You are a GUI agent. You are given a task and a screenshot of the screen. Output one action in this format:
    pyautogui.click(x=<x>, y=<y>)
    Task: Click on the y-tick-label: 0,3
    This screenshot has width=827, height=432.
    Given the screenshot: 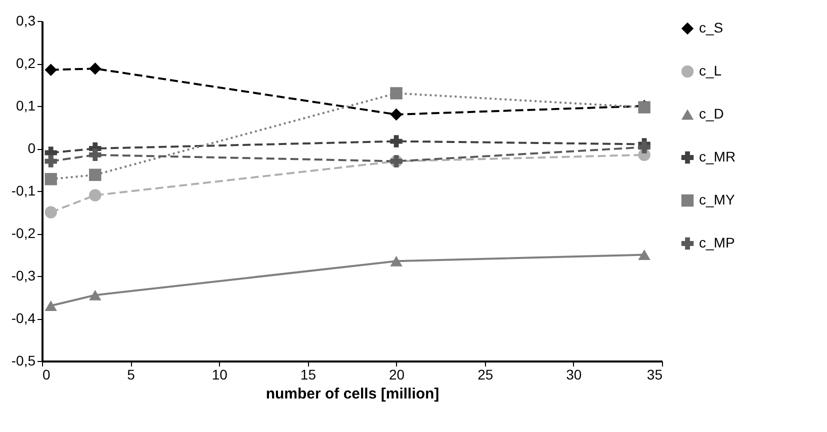 What is the action you would take?
    pyautogui.click(x=26, y=20)
    